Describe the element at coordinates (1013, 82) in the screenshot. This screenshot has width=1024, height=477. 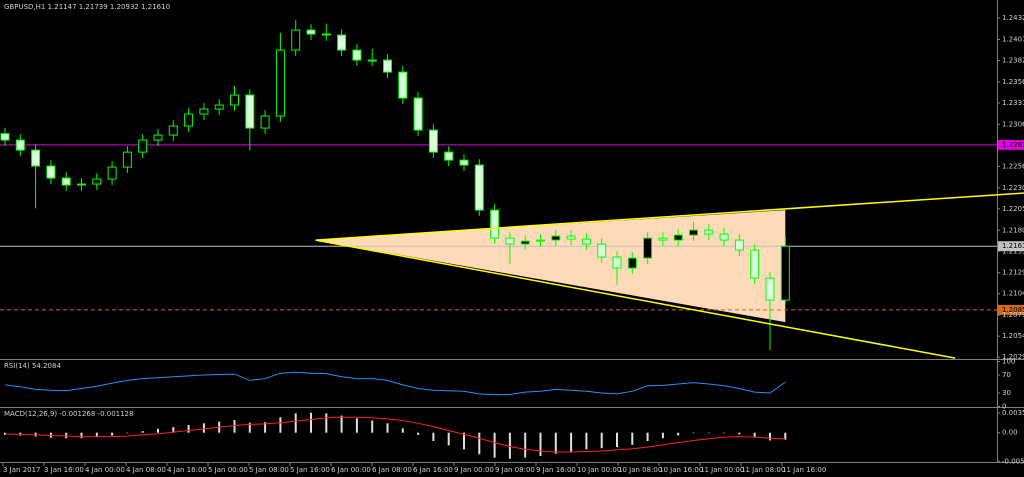
I see `y-tick-label: 1.23565` at that location.